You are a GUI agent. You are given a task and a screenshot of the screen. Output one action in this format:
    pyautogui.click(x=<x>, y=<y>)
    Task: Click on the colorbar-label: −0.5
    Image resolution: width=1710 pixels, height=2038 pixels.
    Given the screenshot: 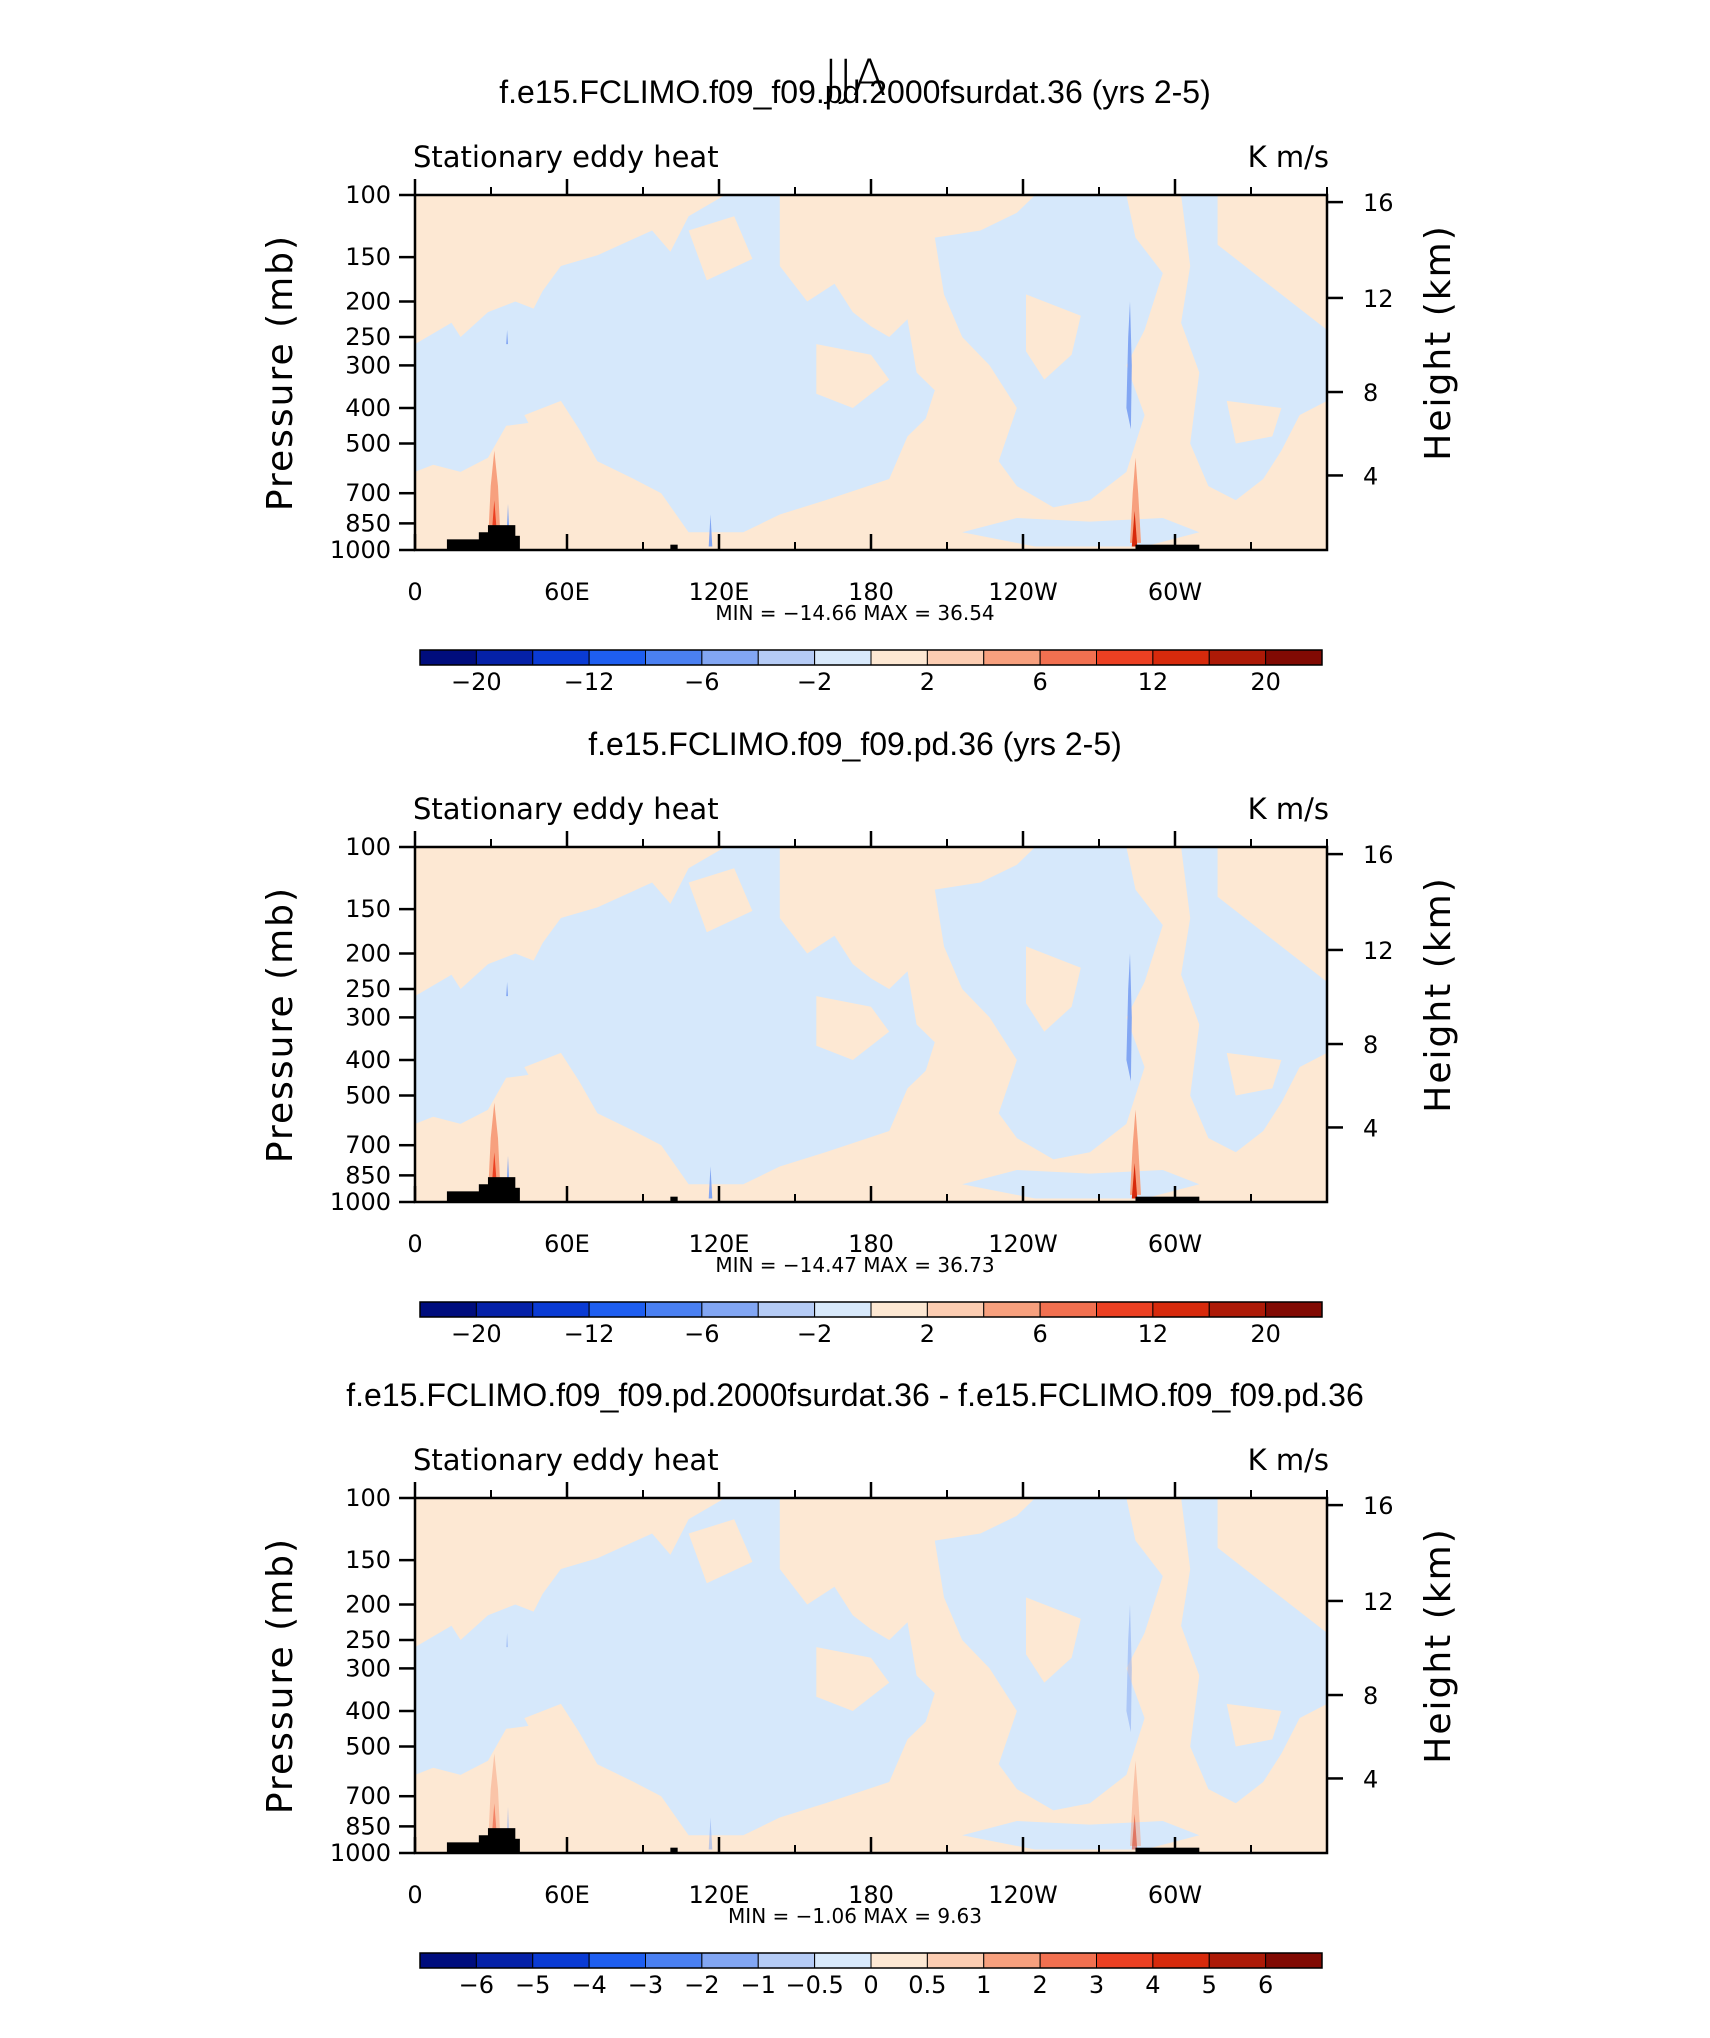 What is the action you would take?
    pyautogui.click(x=814, y=1985)
    